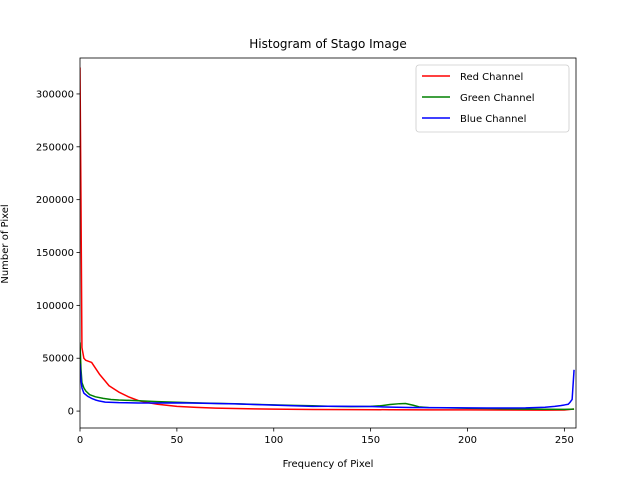  What do you see at coordinates (55, 306) in the screenshot?
I see `y-tick-label: 100000` at bounding box center [55, 306].